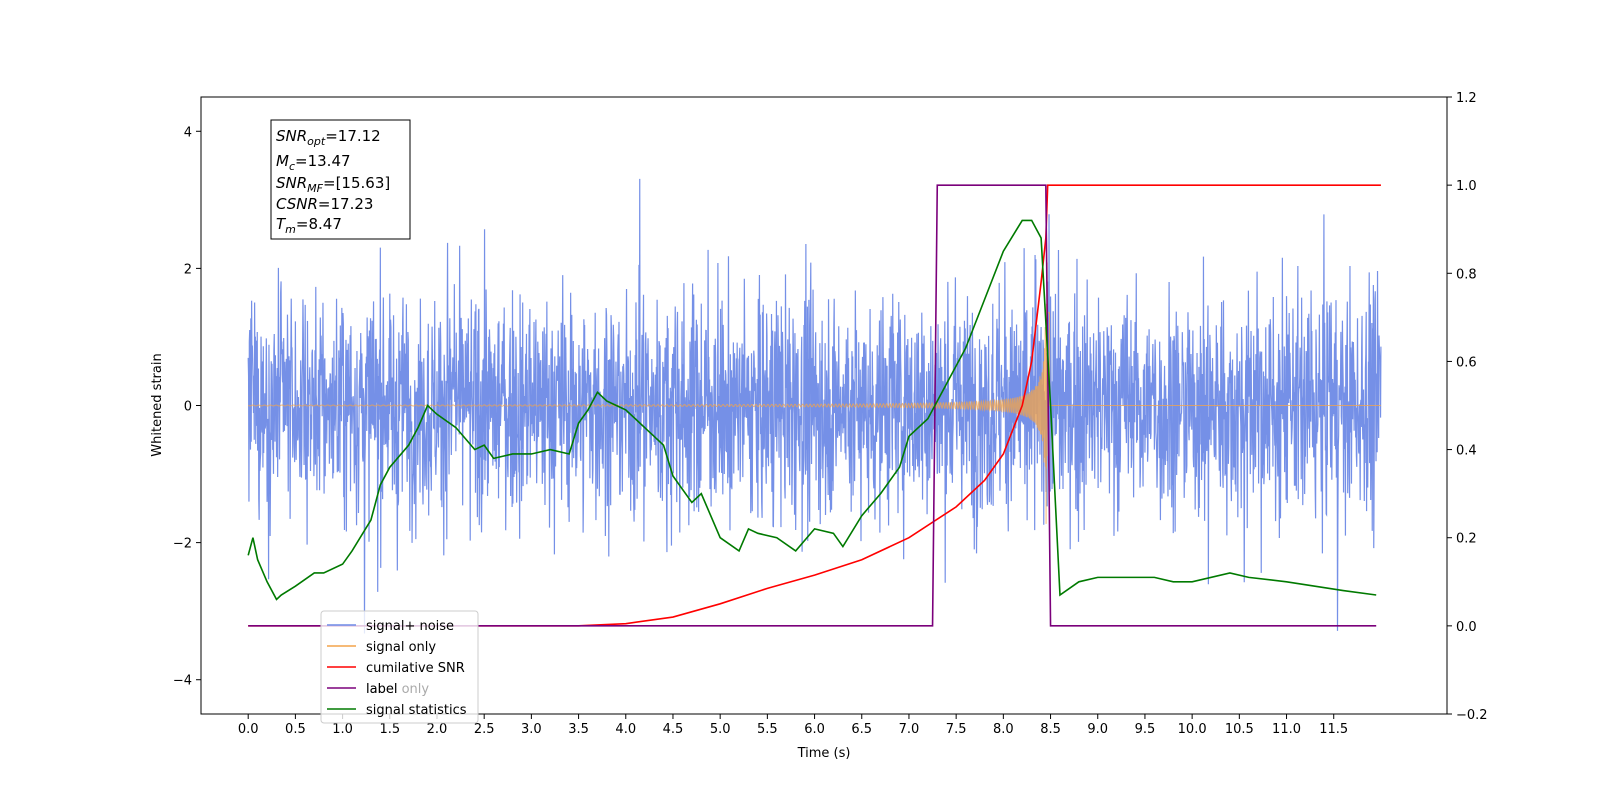 The width and height of the screenshot is (1600, 800). I want to click on stats-box-frame, so click(340, 179).